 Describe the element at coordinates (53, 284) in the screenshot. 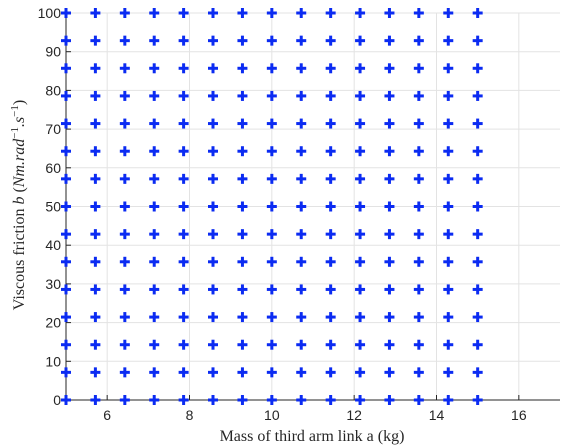

I see `y-tick-label: 30` at that location.